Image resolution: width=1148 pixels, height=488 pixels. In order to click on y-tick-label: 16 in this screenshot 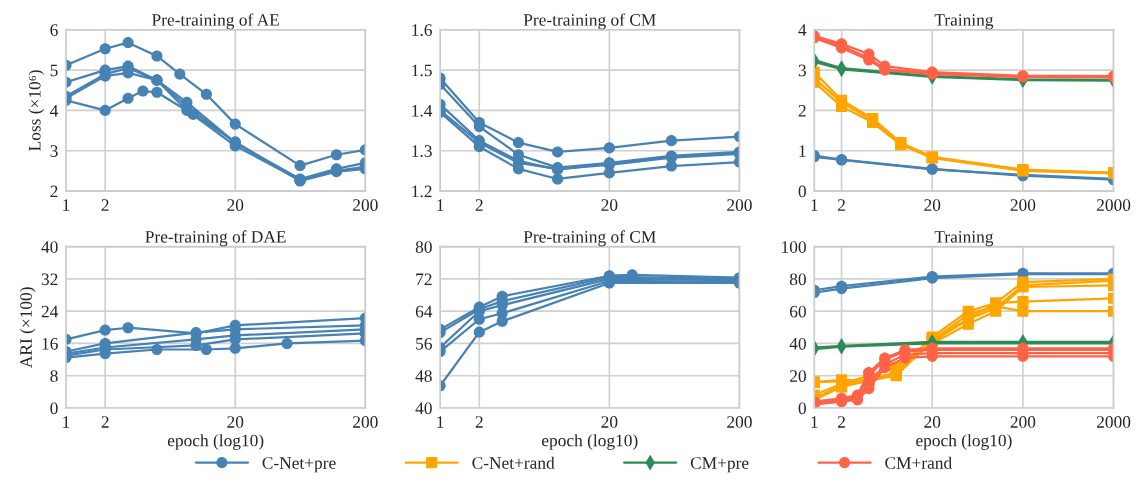, I will do `click(50, 343)`.